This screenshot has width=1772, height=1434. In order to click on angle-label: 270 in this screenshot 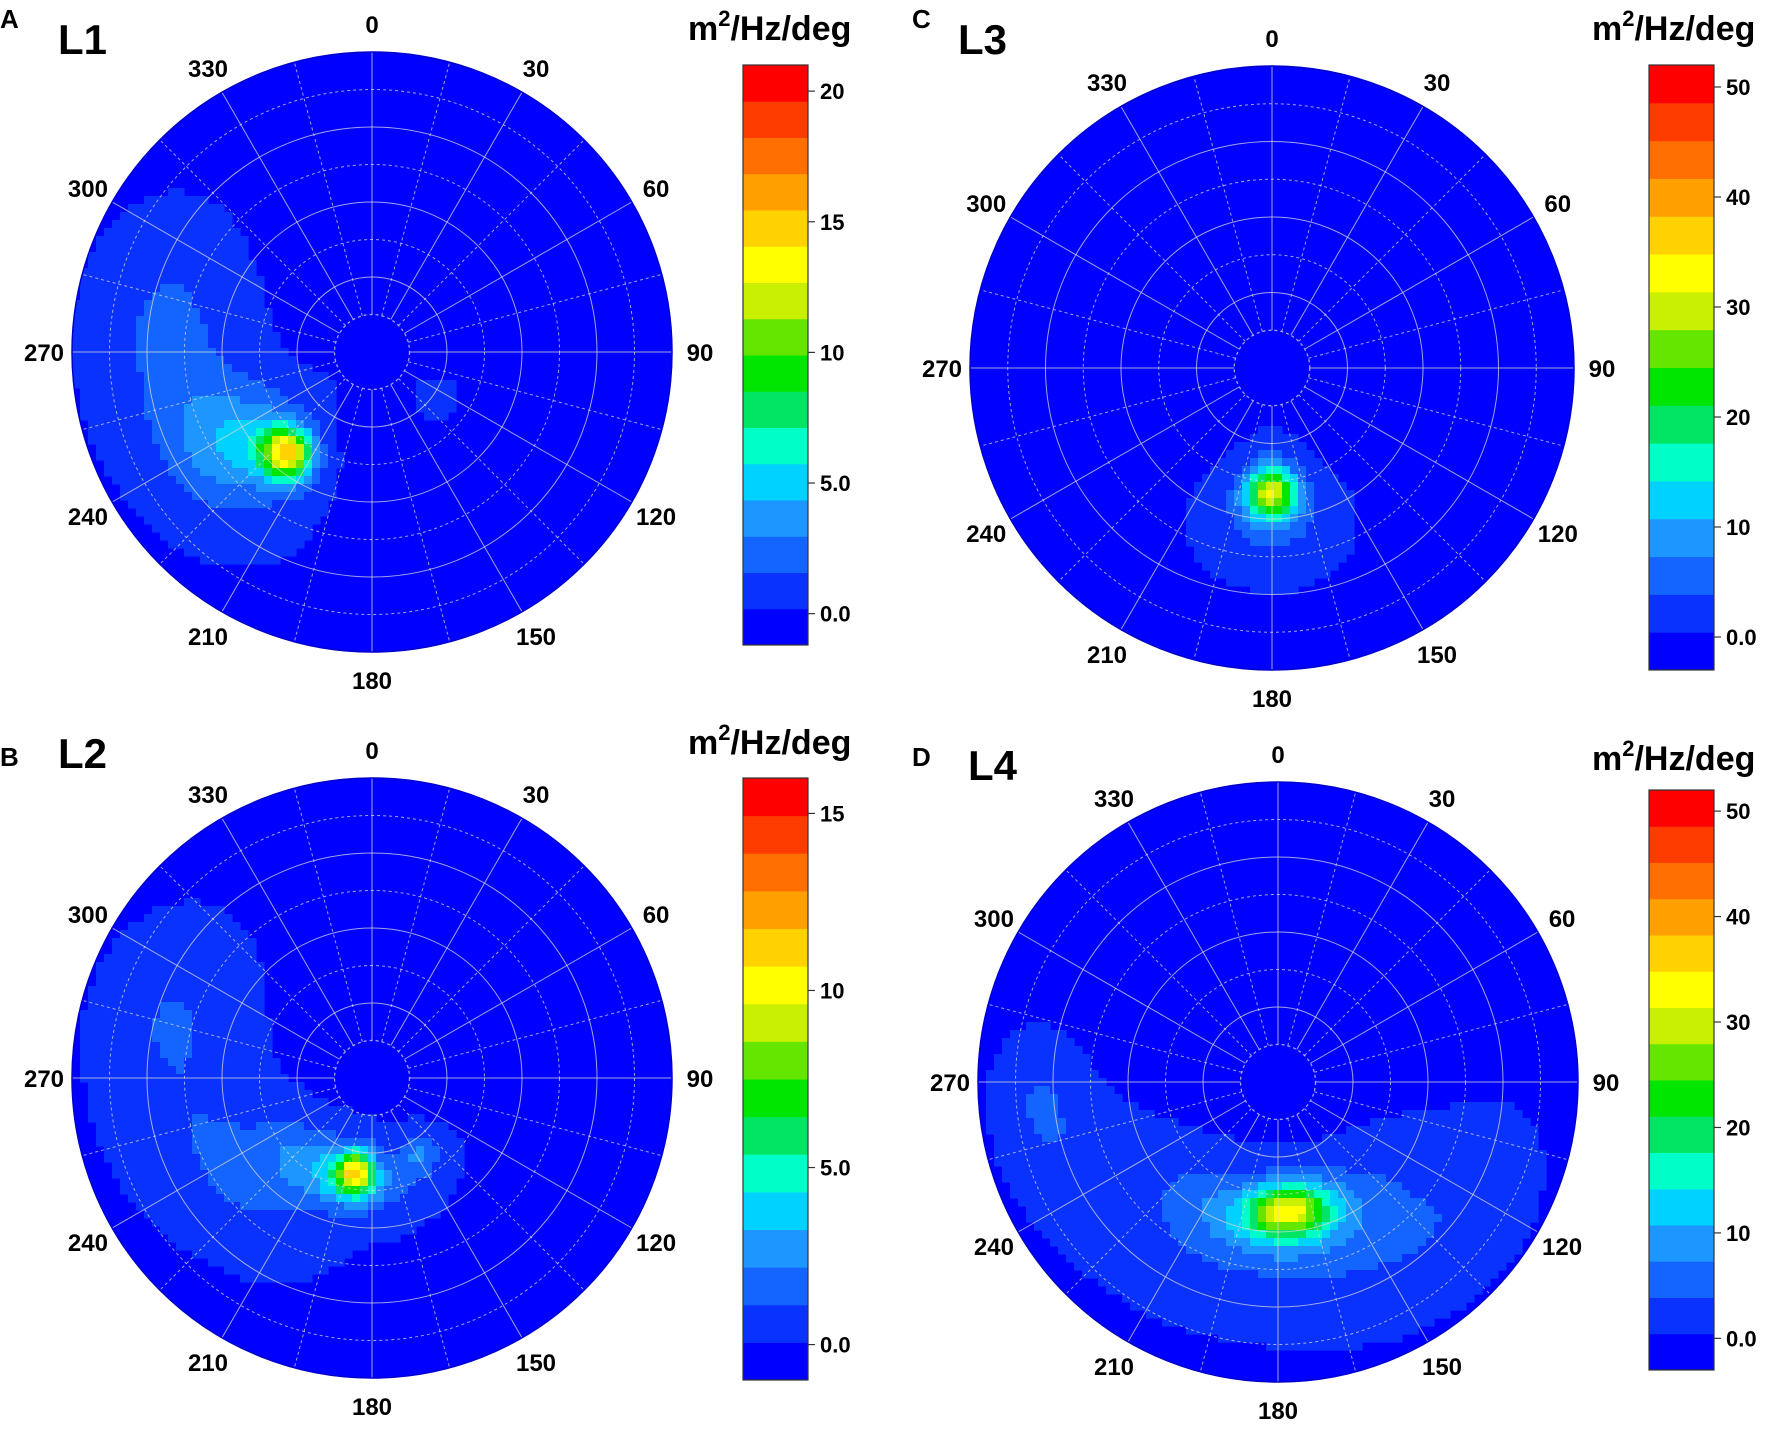, I will do `click(44, 353)`.